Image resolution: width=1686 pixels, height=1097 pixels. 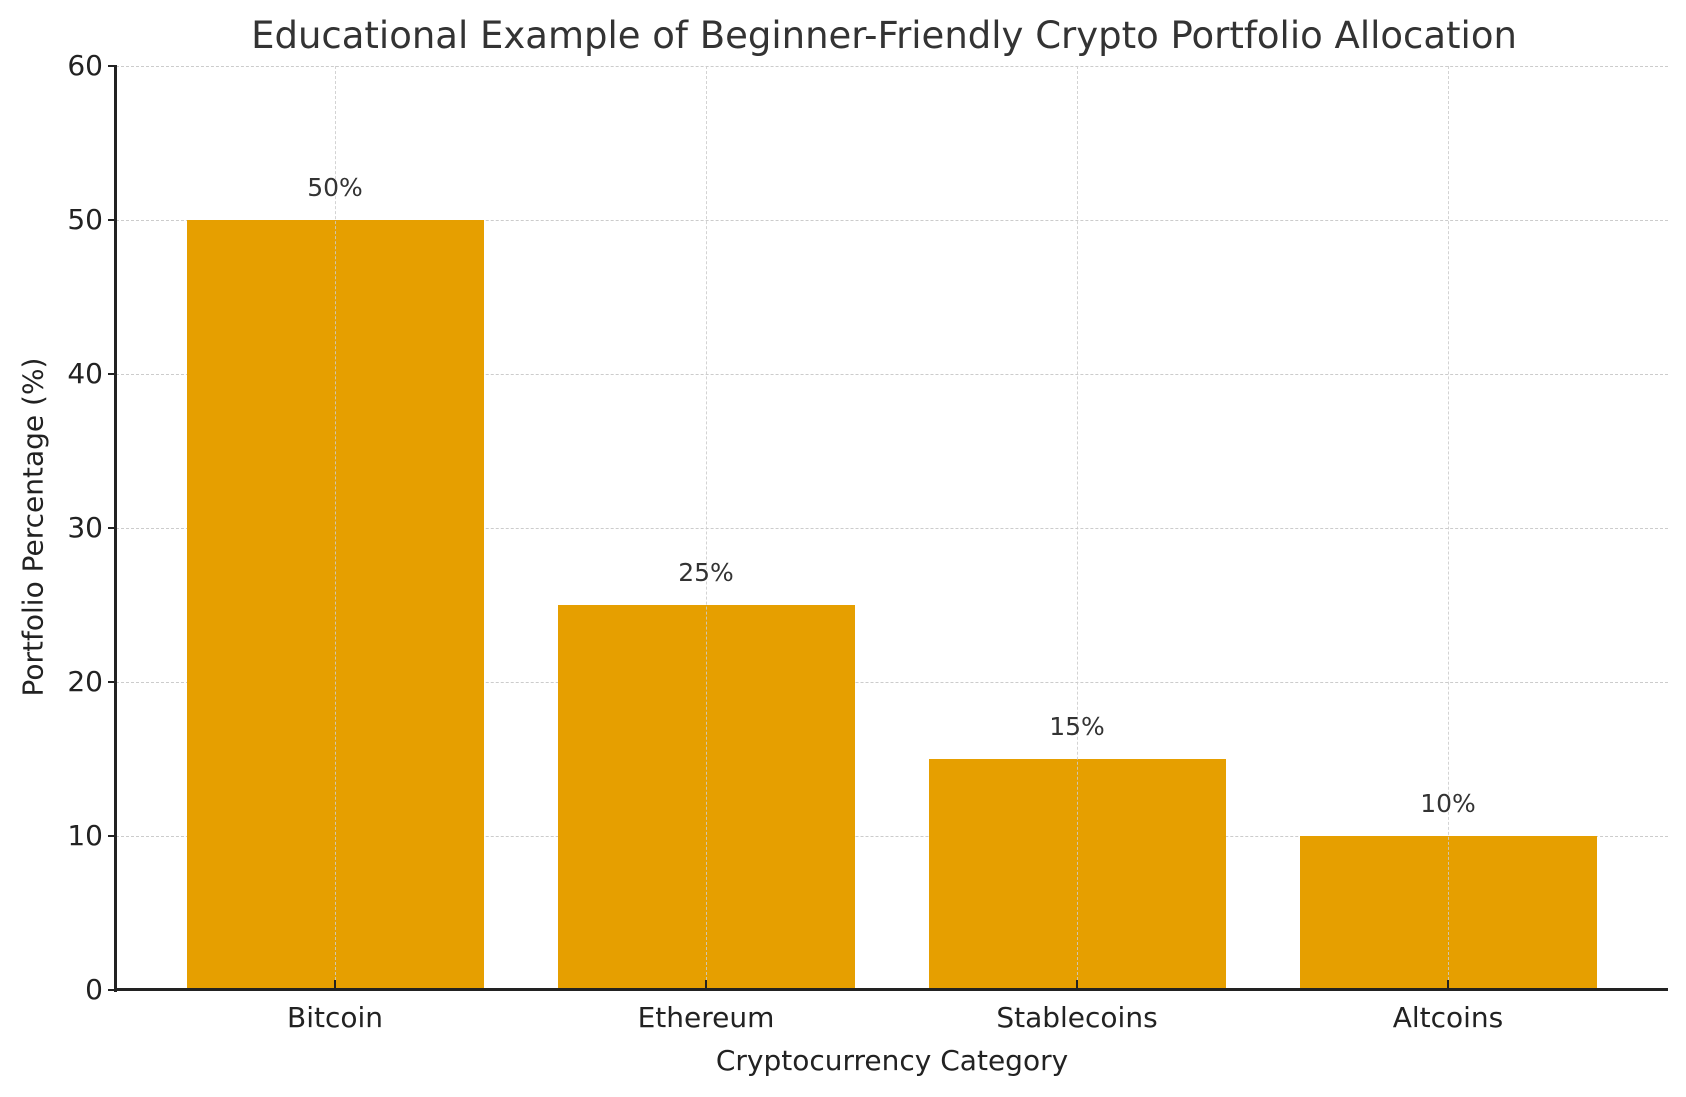 What do you see at coordinates (335, 1017) in the screenshot?
I see `x-tick-label: Bitcoin` at bounding box center [335, 1017].